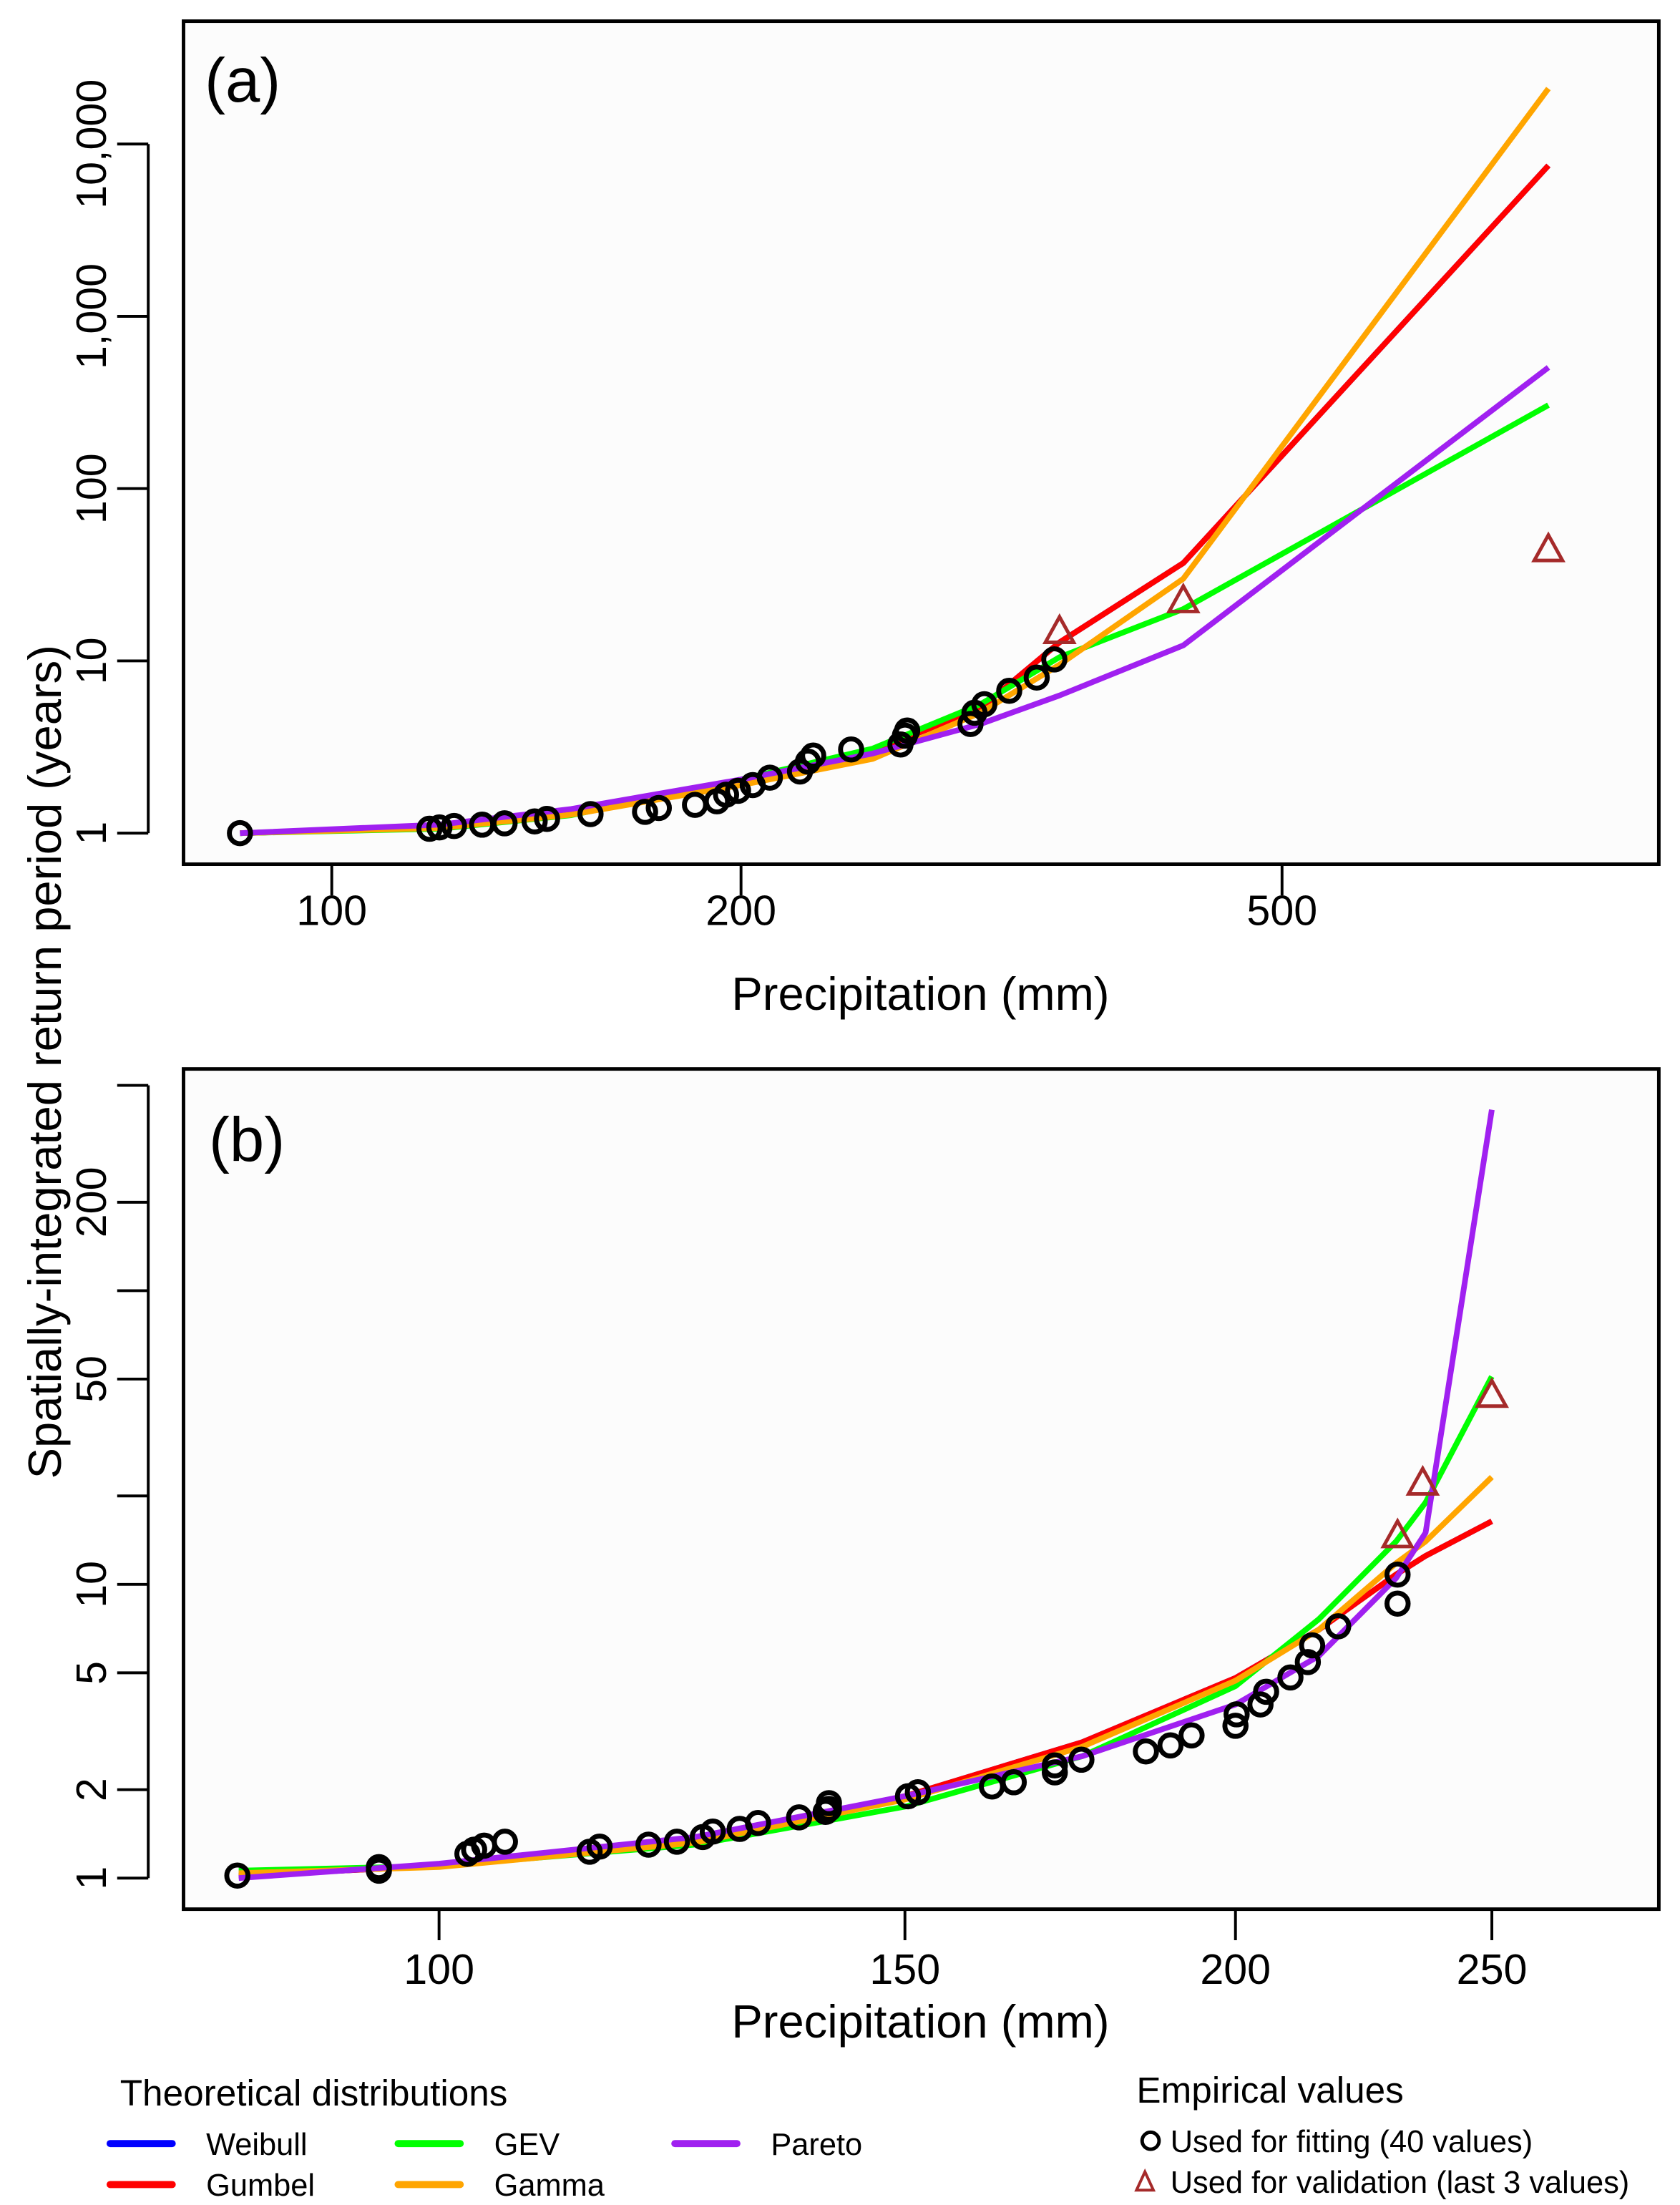 The height and width of the screenshot is (2205, 1680). What do you see at coordinates (260, 2186) in the screenshot?
I see `legend-label-gumbel: Gumbel` at bounding box center [260, 2186].